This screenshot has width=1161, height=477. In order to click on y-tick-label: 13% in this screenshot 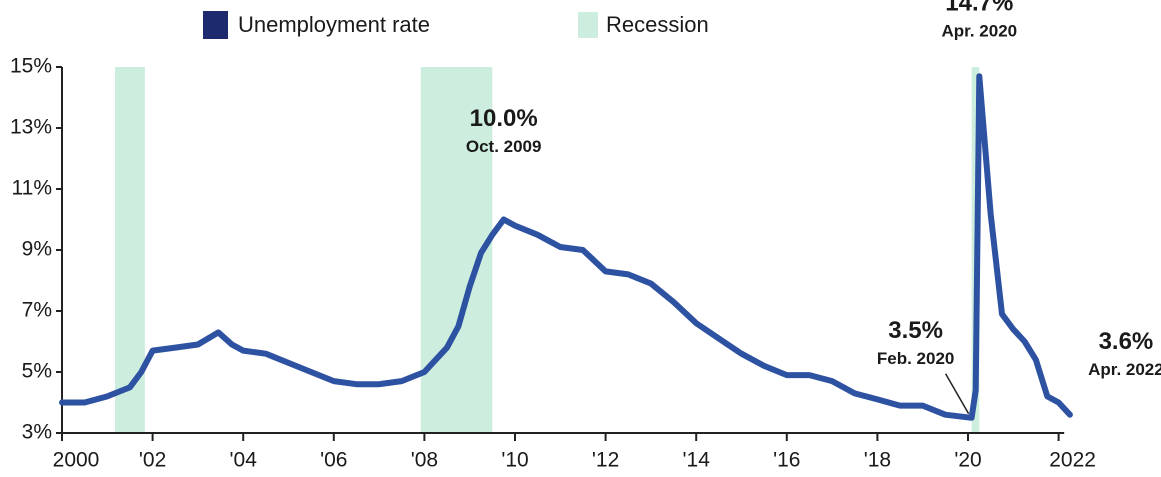, I will do `click(31, 127)`.